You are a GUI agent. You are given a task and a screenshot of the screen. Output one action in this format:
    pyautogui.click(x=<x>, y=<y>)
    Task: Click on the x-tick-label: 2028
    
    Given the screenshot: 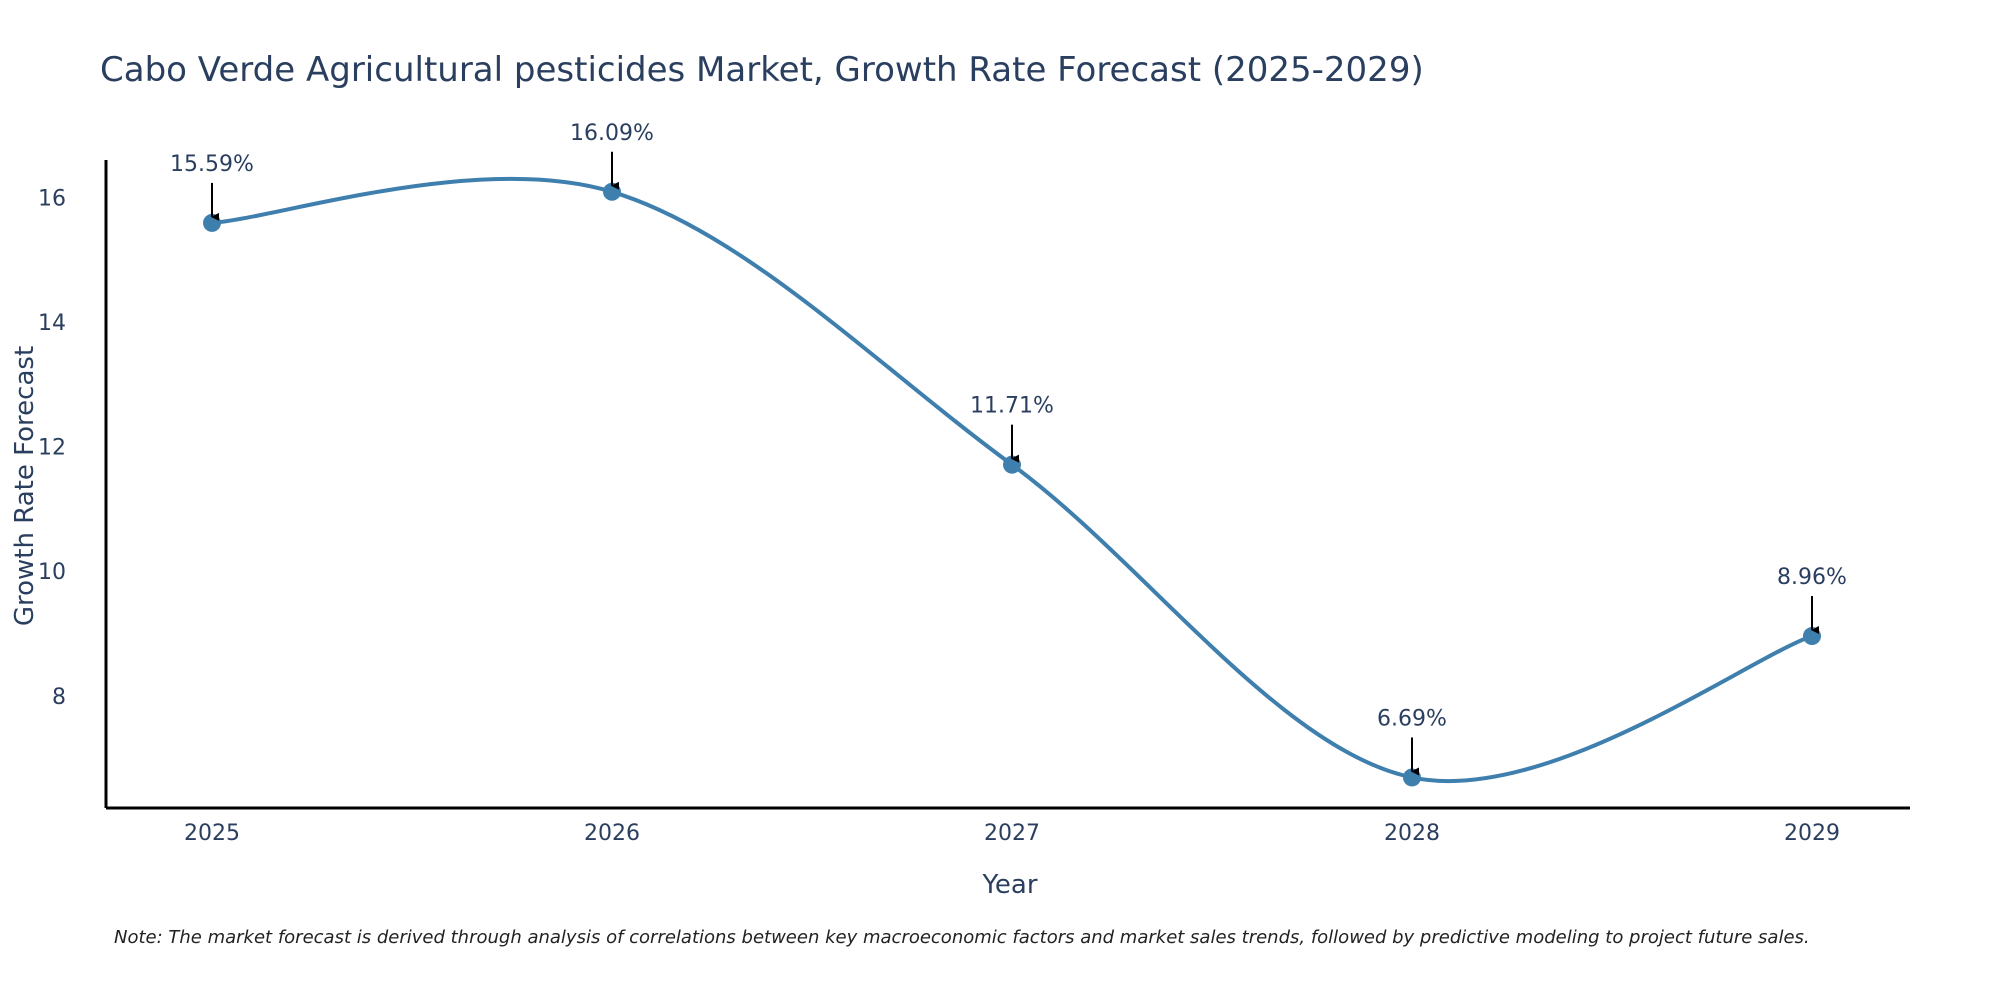 What is the action you would take?
    pyautogui.click(x=1412, y=833)
    